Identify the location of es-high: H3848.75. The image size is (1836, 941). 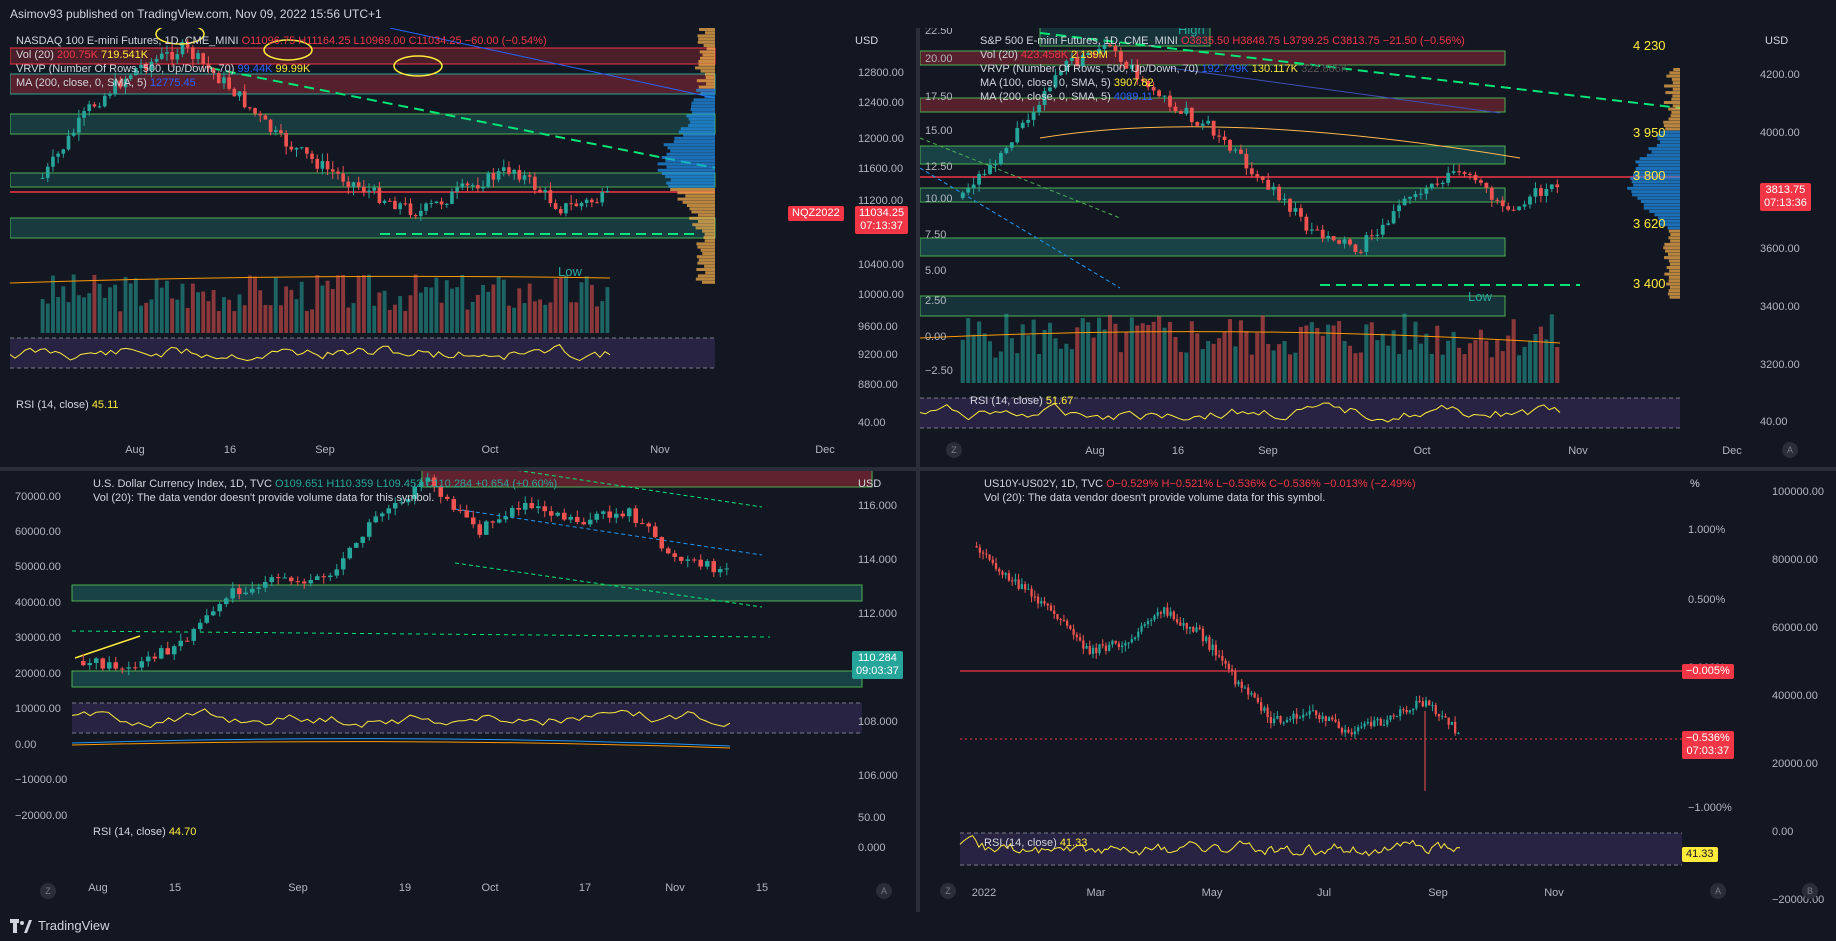
(1256, 41).